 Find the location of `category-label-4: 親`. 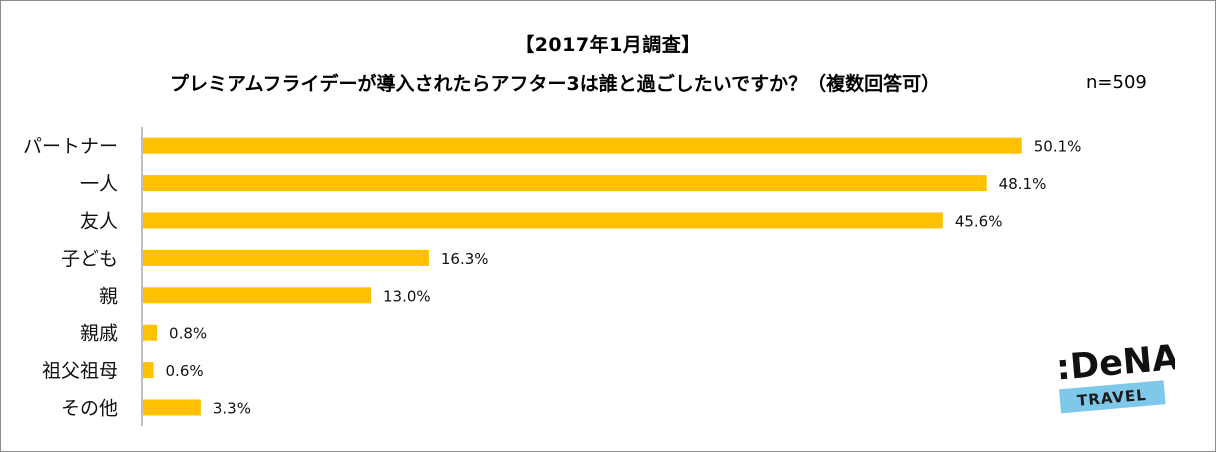

category-label-4: 親 is located at coordinates (108, 296).